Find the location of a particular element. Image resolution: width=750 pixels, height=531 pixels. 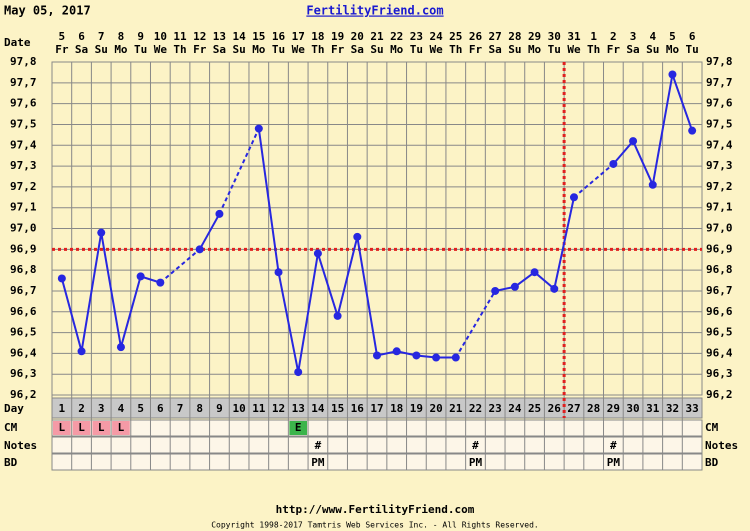

day-label: 12 is located at coordinates (278, 408).